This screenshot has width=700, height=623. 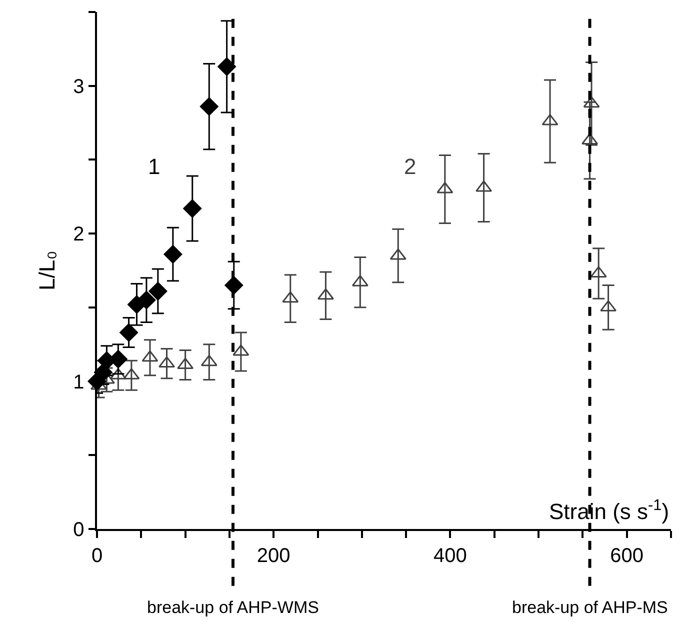 I want to click on y-tick-label: 3, so click(x=78, y=87).